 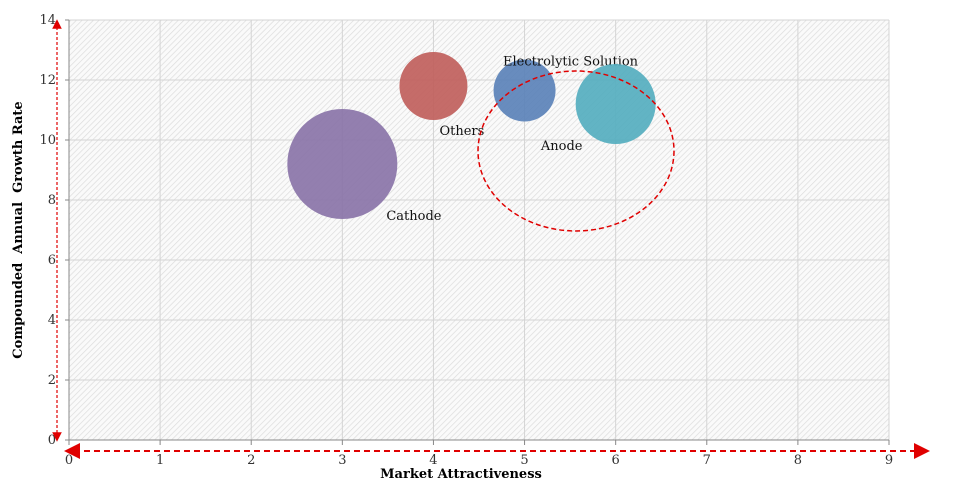 What do you see at coordinates (47, 80) in the screenshot?
I see `y-tick-label: 12` at bounding box center [47, 80].